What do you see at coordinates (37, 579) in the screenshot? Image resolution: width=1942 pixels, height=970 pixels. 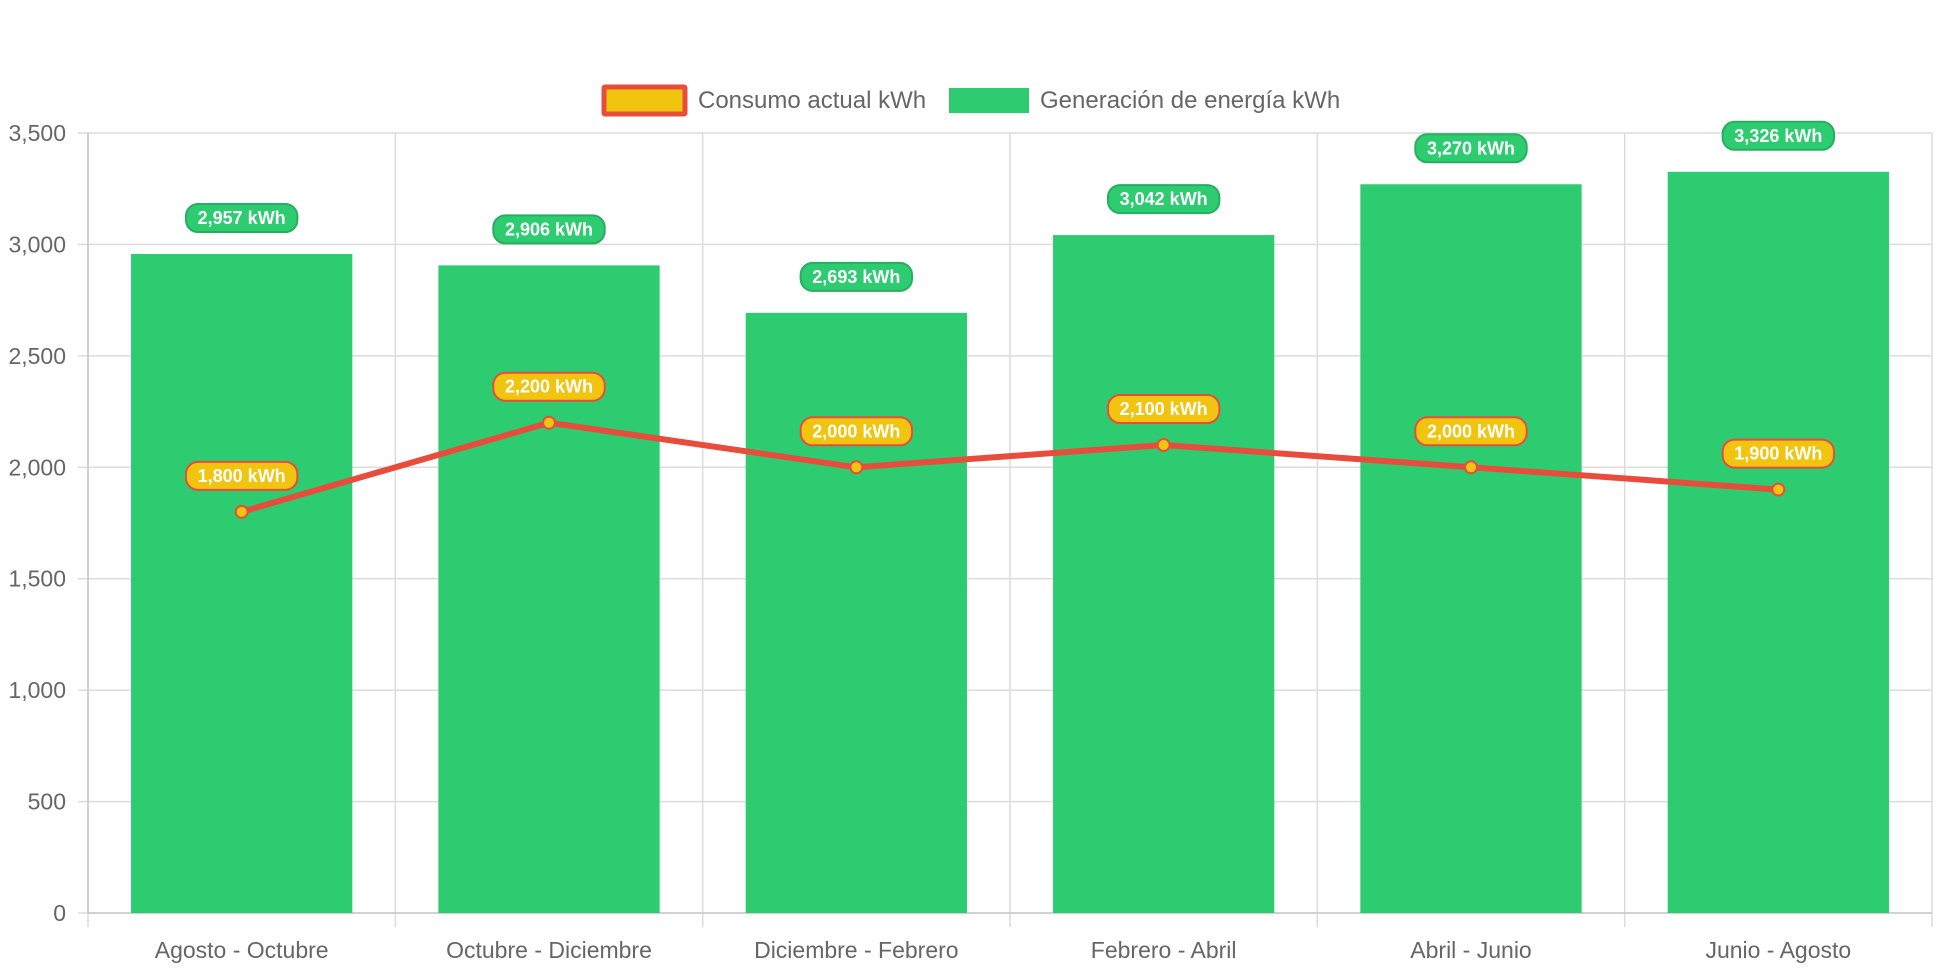 I see `y-tick-label: 1,500` at bounding box center [37, 579].